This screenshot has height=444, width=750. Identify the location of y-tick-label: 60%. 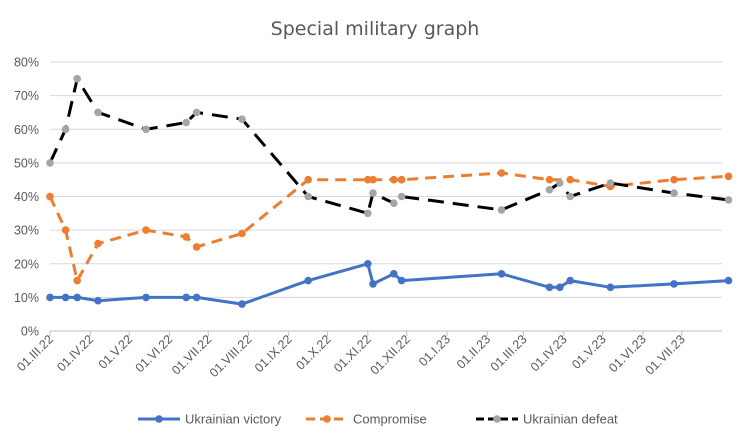
(26, 130).